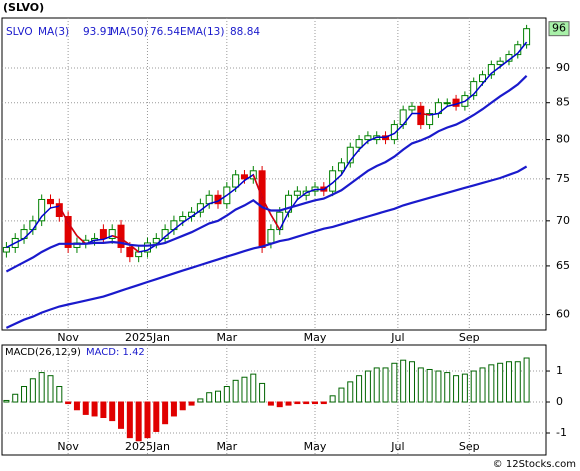  What do you see at coordinates (563, 220) in the screenshot?
I see `y-tick-label: 70` at bounding box center [563, 220].